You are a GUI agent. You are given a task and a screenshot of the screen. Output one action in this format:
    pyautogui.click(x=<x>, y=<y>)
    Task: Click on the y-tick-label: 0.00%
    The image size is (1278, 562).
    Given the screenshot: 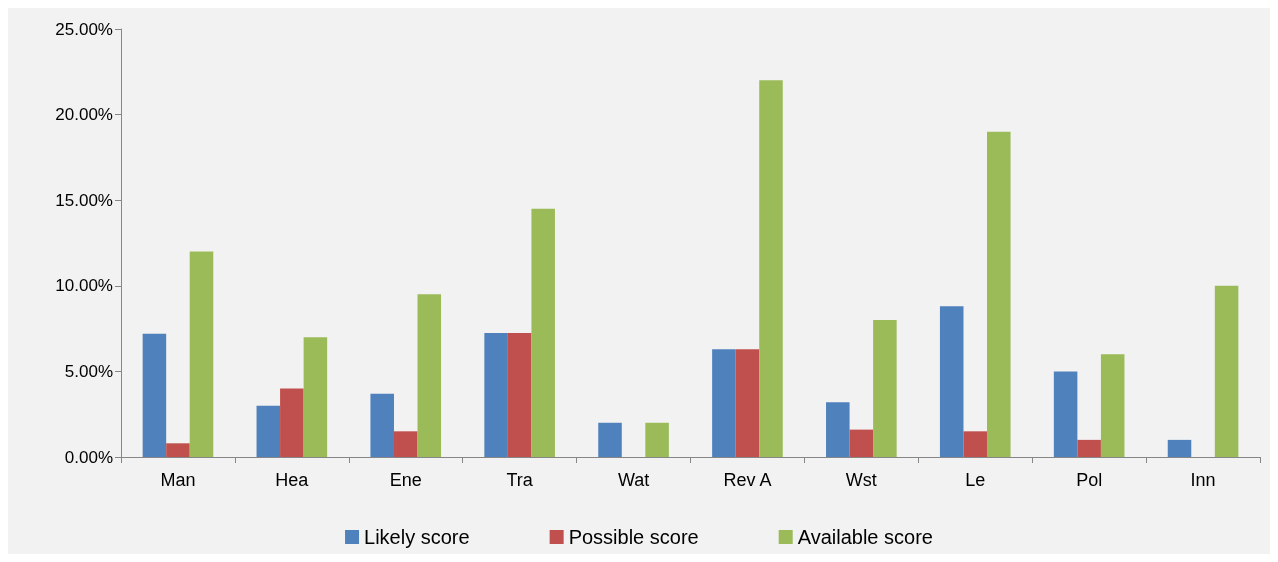 What is the action you would take?
    pyautogui.click(x=88, y=457)
    